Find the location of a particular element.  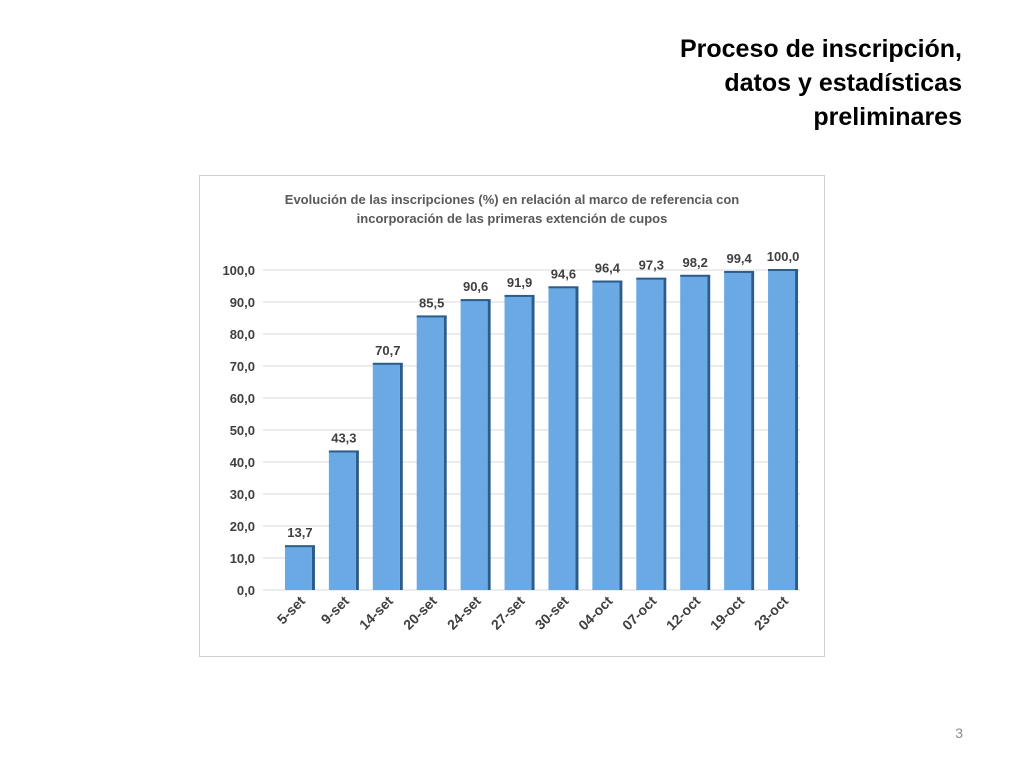

data-label: 99,4 is located at coordinates (739, 258).